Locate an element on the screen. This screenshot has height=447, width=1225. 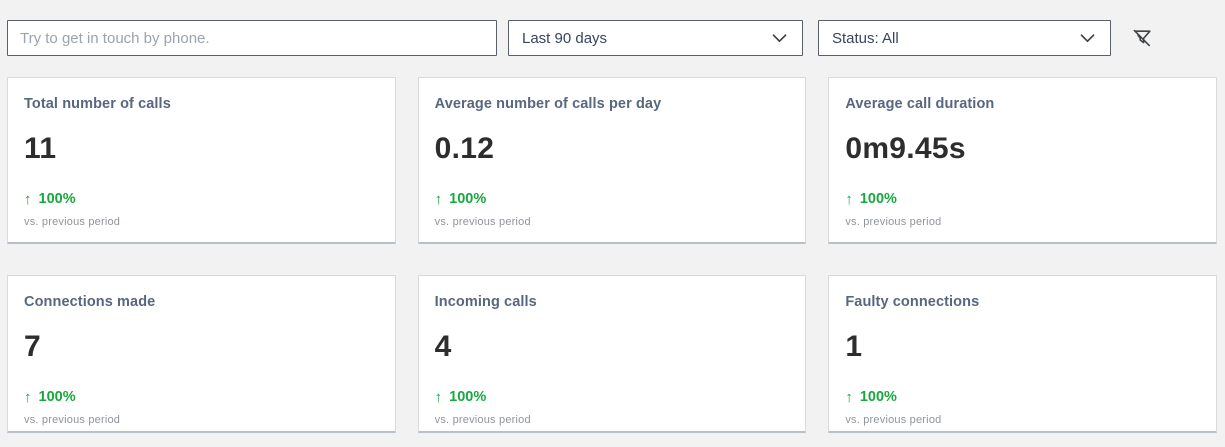
card-value: 0m9.45s is located at coordinates (905, 148).